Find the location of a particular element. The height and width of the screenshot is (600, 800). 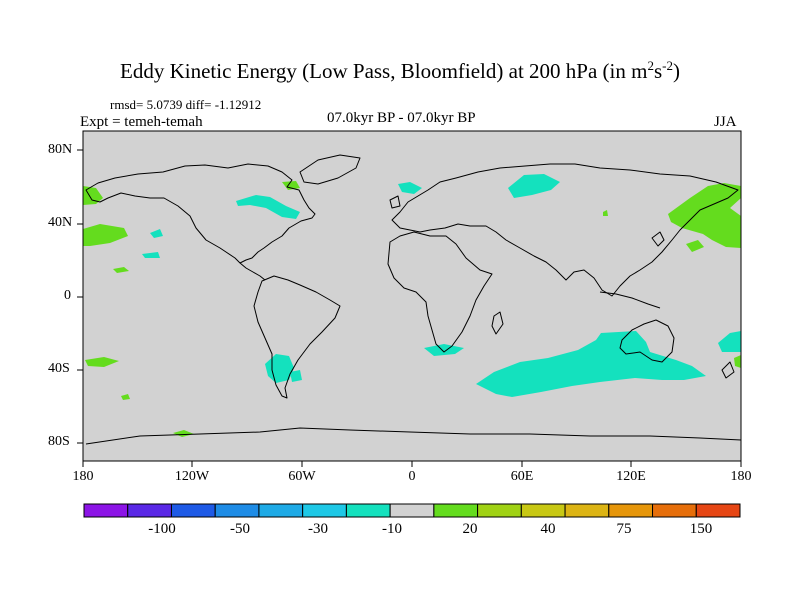

lon-ticks is located at coordinates (412, 464).